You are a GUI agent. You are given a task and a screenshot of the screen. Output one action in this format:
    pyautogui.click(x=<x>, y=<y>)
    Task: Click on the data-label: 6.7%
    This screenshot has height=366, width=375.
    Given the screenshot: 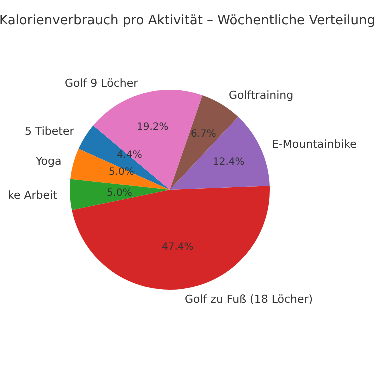 What is the action you would take?
    pyautogui.click(x=203, y=134)
    